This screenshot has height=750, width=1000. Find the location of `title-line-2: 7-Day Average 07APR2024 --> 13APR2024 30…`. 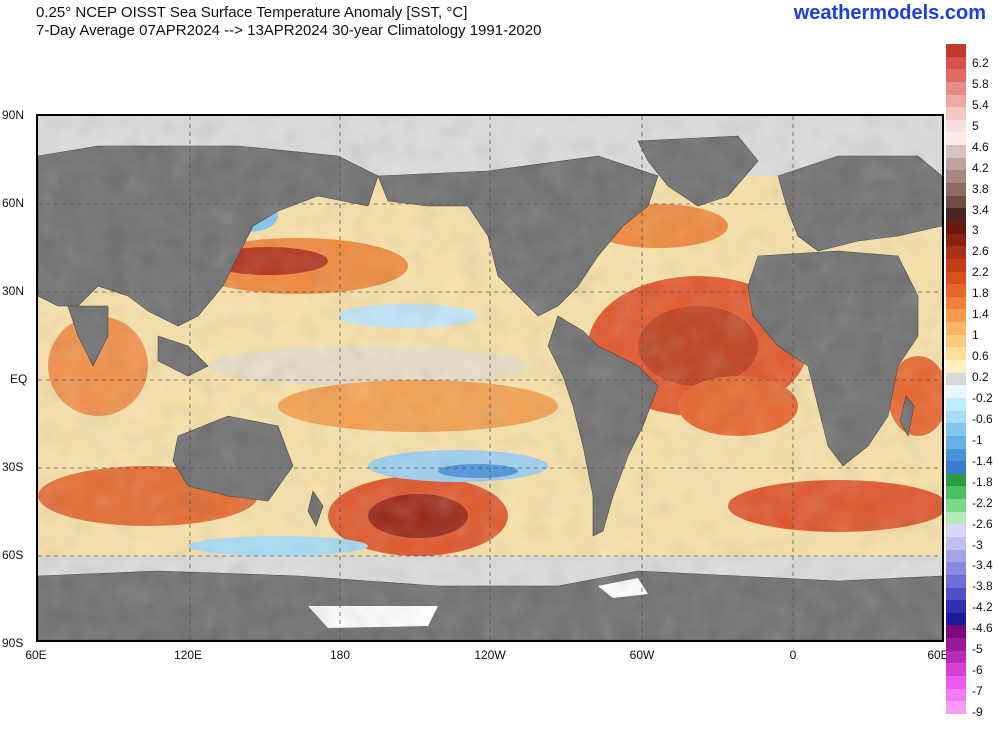

title-line-2: 7-Day Average 07APR2024 --> 13APR2024 30… is located at coordinates (289, 30).